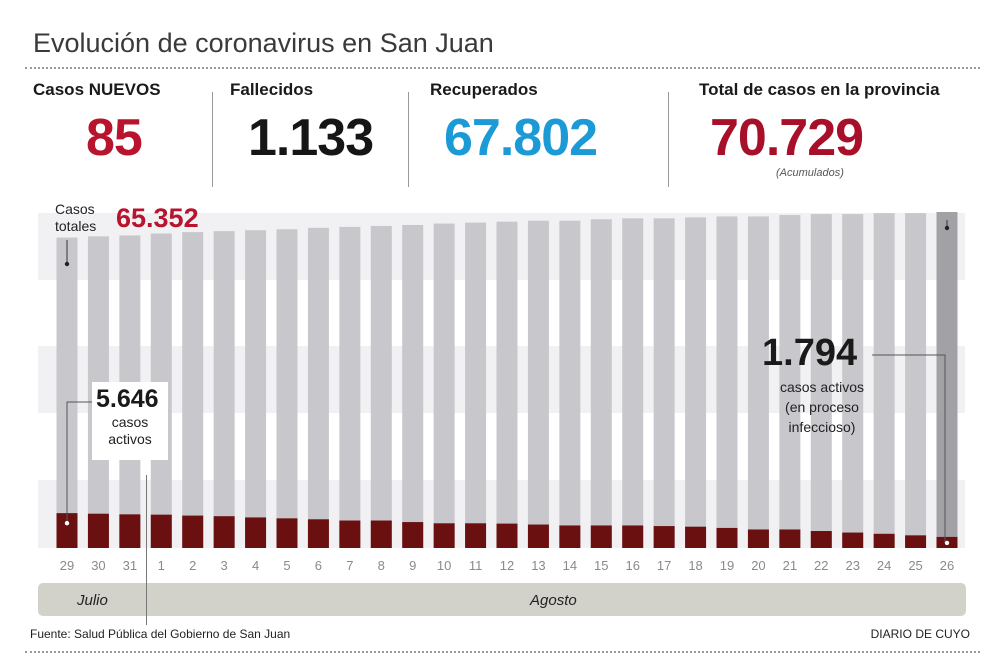  I want to click on brand: DIARIO DE CUYO, so click(920, 634).